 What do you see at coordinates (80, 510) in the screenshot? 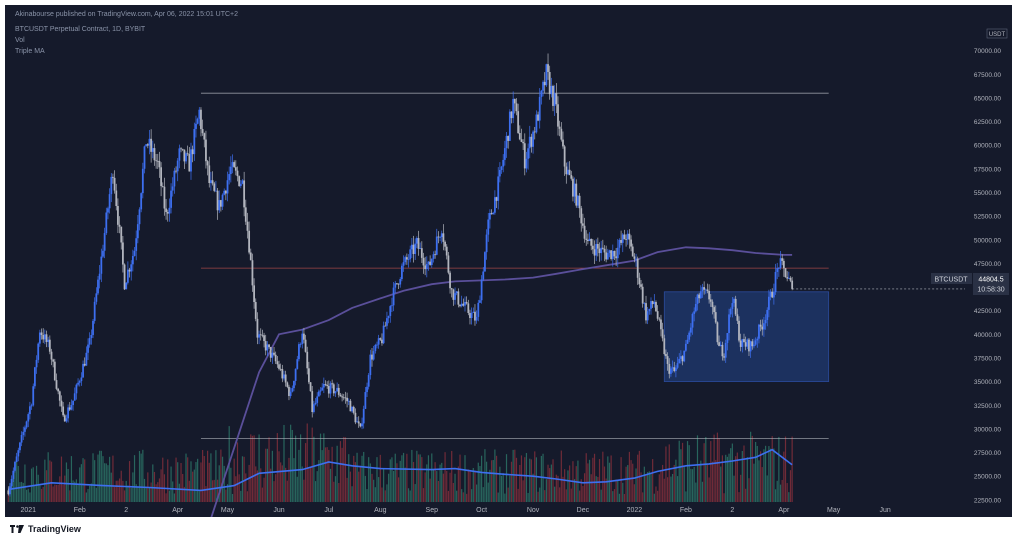
I see `time-tick-label: Feb` at bounding box center [80, 510].